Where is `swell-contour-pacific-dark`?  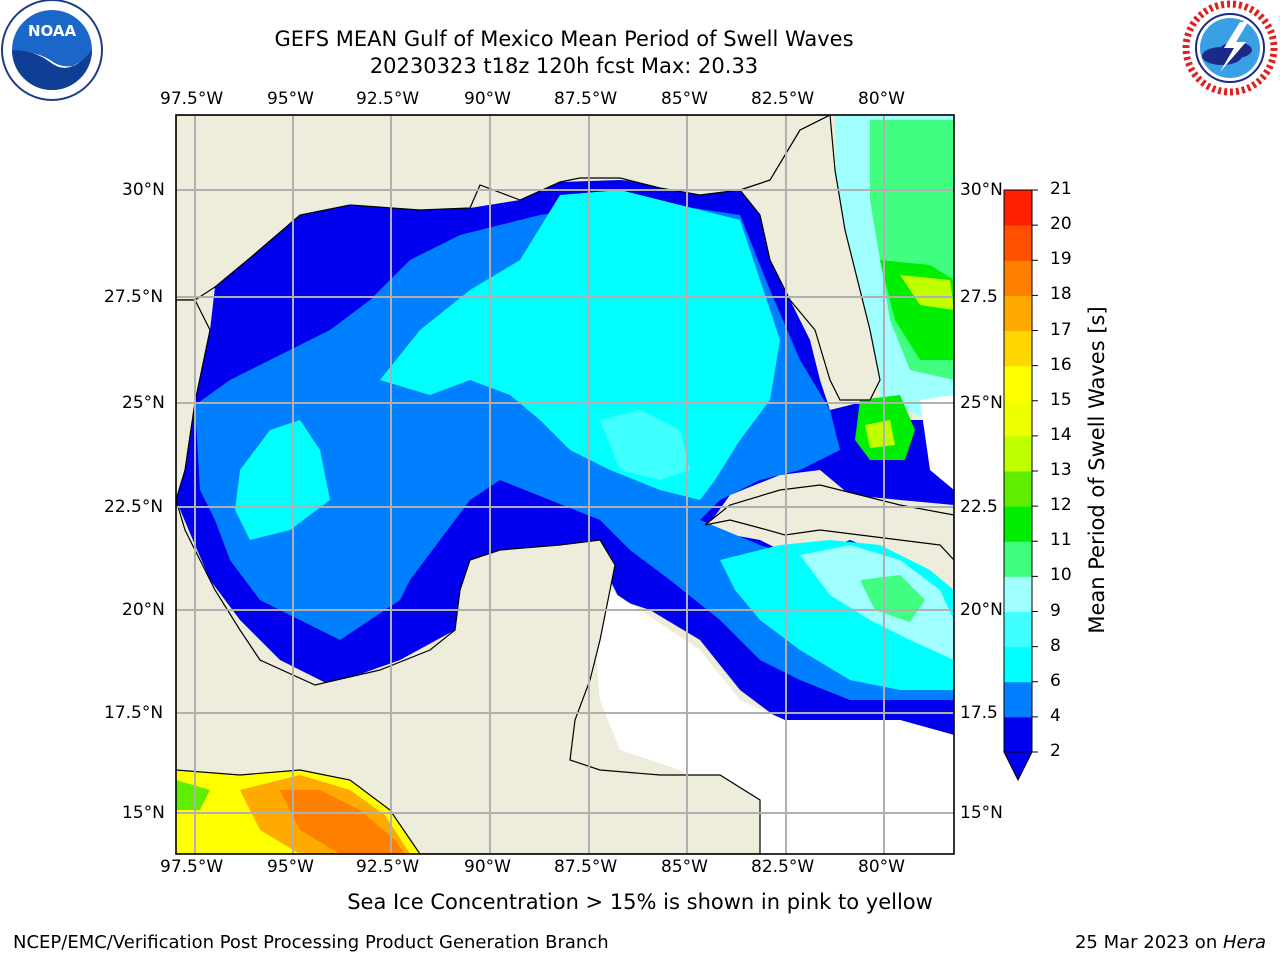
swell-contour-pacific-dark is located at coordinates (342, 822).